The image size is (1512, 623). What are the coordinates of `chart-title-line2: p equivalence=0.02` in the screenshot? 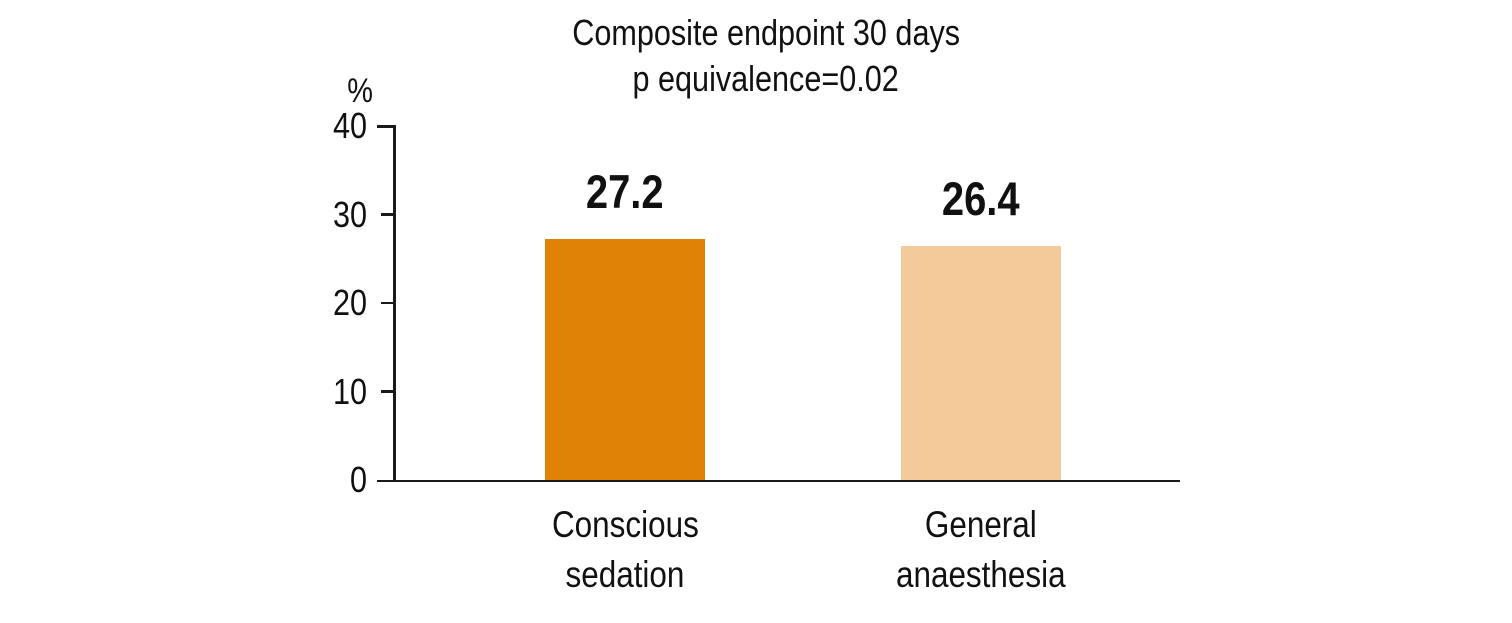 It's located at (766, 79).